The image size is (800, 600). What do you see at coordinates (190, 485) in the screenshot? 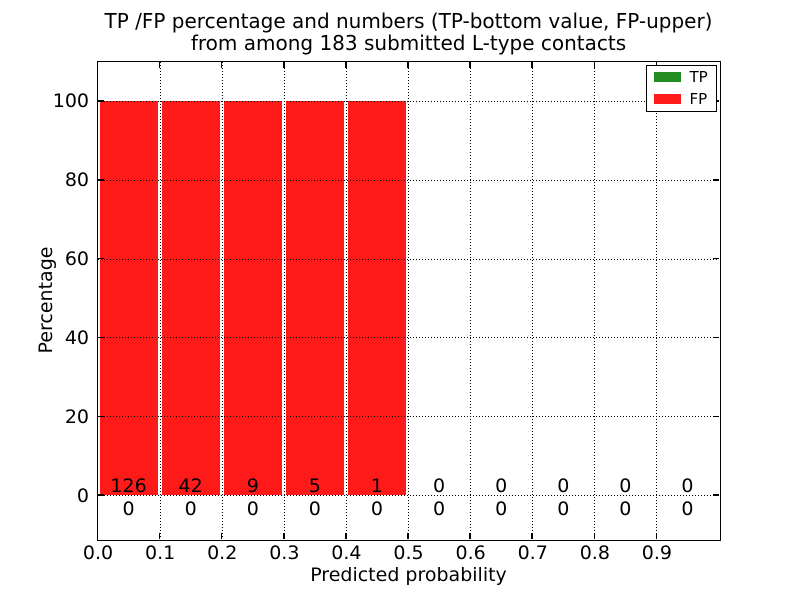
I see `fp-count-label: 42` at bounding box center [190, 485].